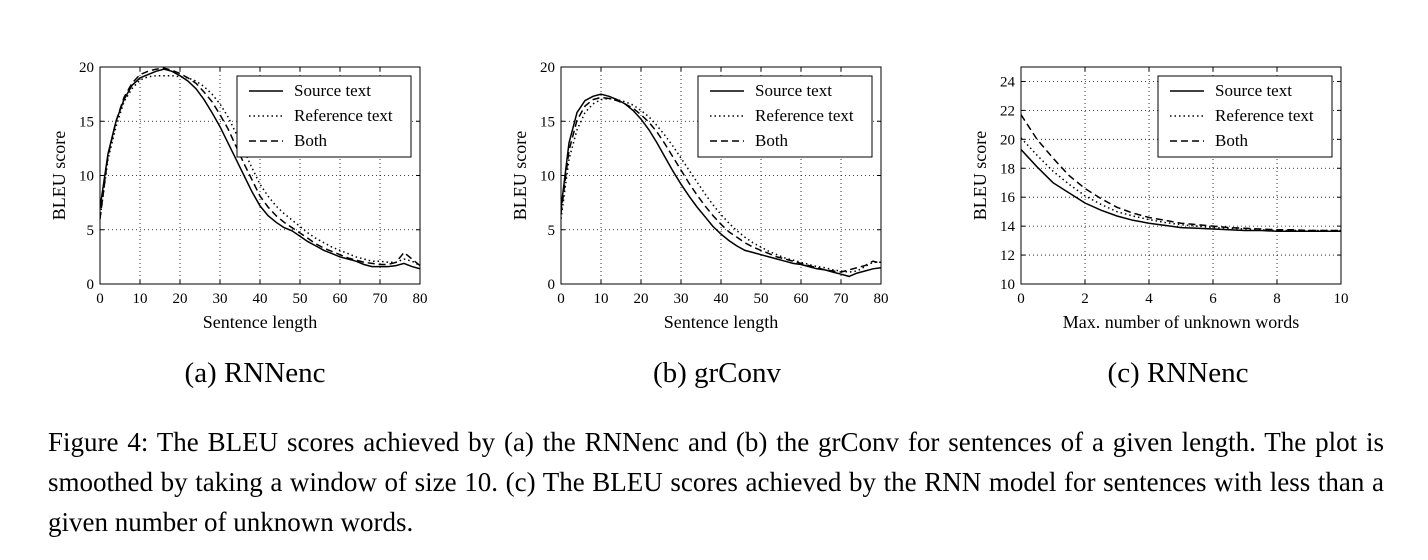 This screenshot has width=1428, height=560. I want to click on subcaption-c: (c) RNNenc, so click(1178, 373).